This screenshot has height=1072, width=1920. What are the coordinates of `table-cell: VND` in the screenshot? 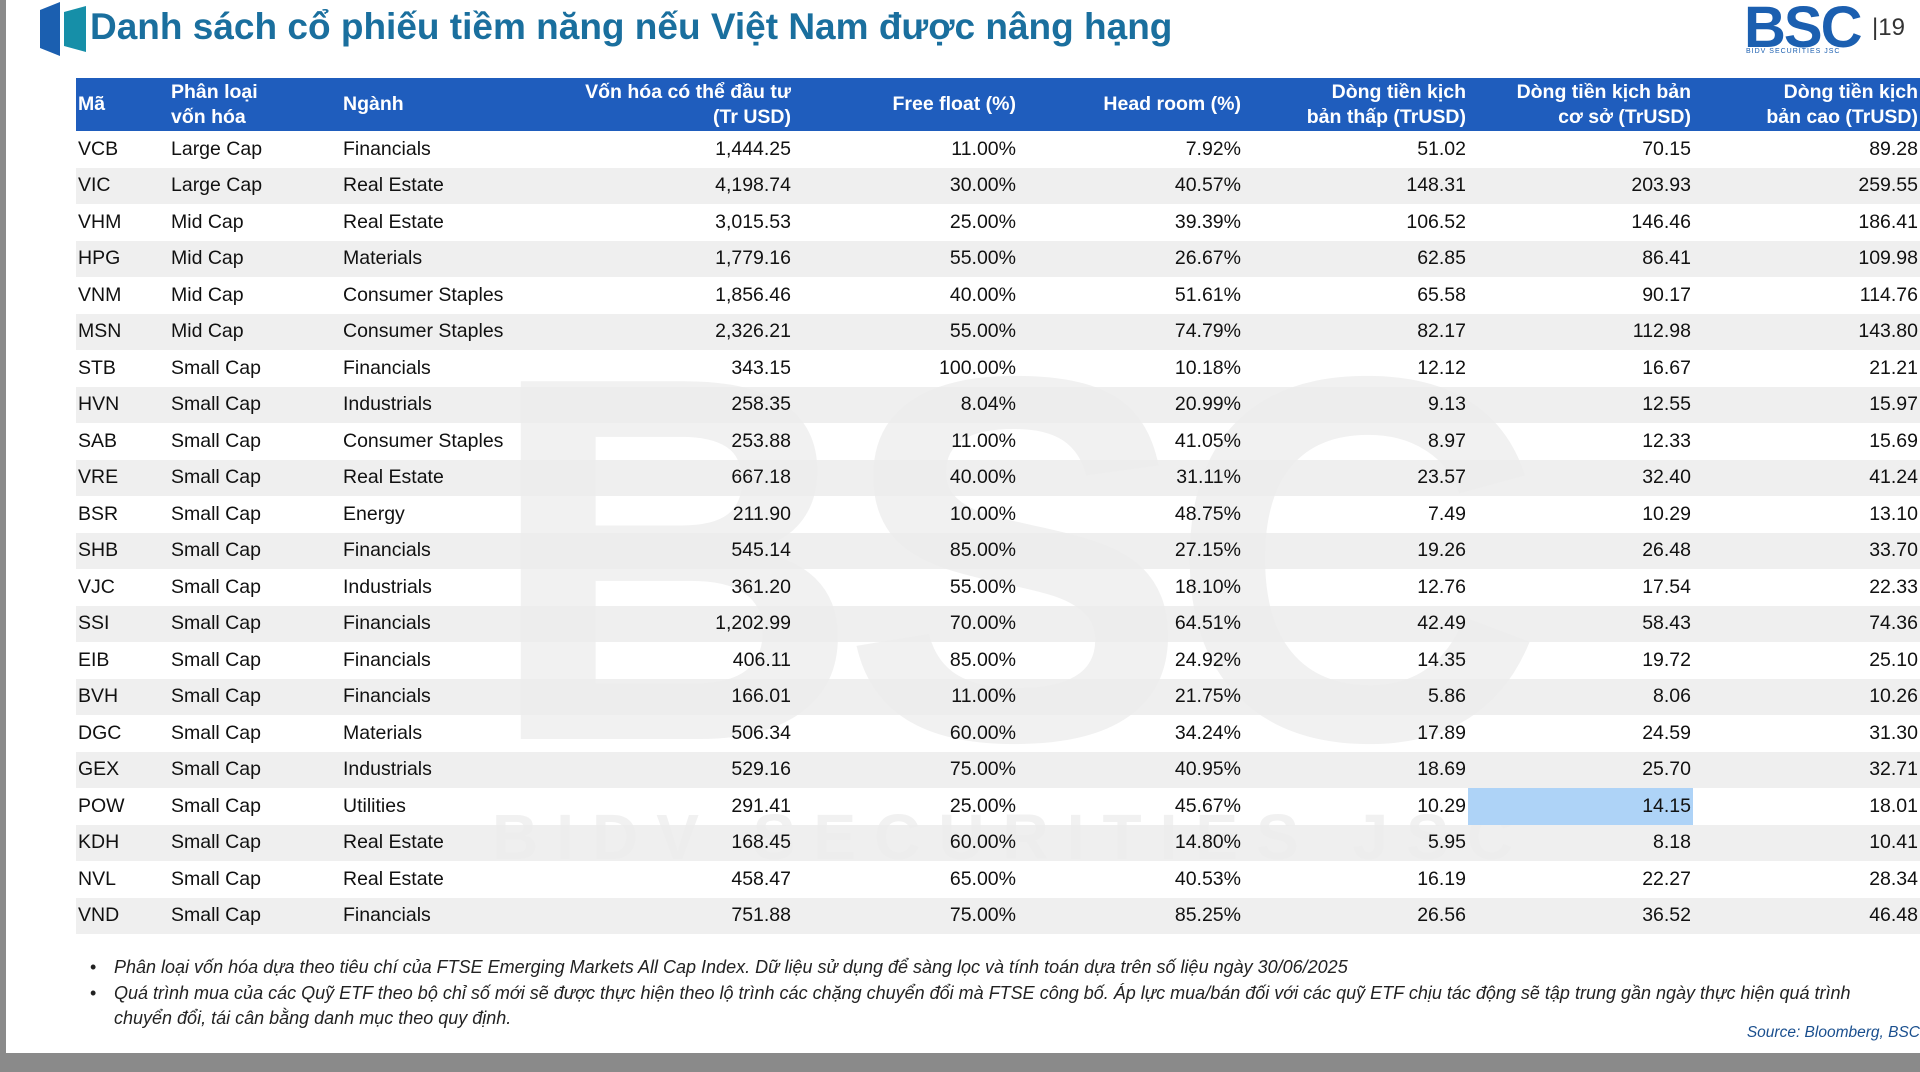 It's located at (122, 915).